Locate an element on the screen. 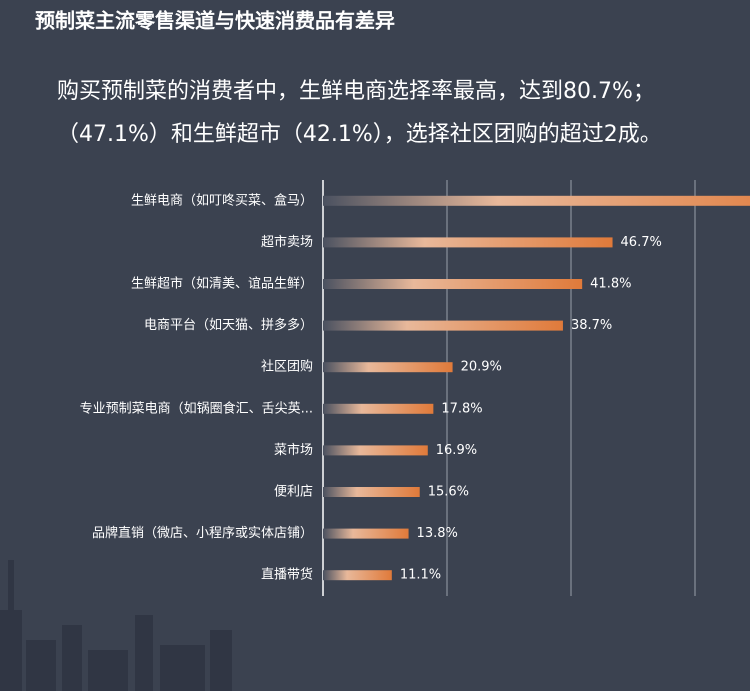 The image size is (750, 691). category-label: 便利店 is located at coordinates (293, 492).